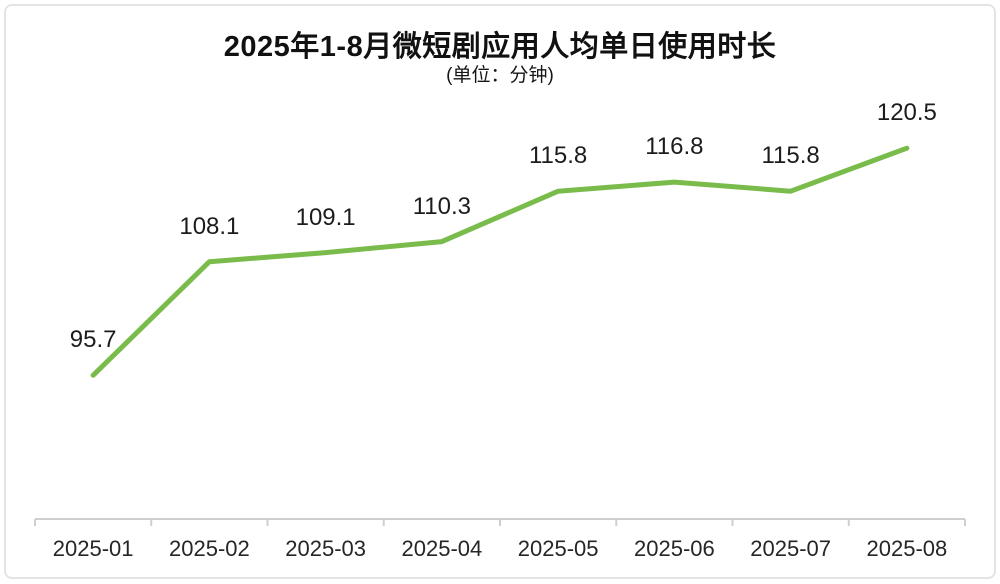 This screenshot has width=1000, height=584. Describe the element at coordinates (674, 147) in the screenshot. I see `data-point-label: 116.8` at that location.